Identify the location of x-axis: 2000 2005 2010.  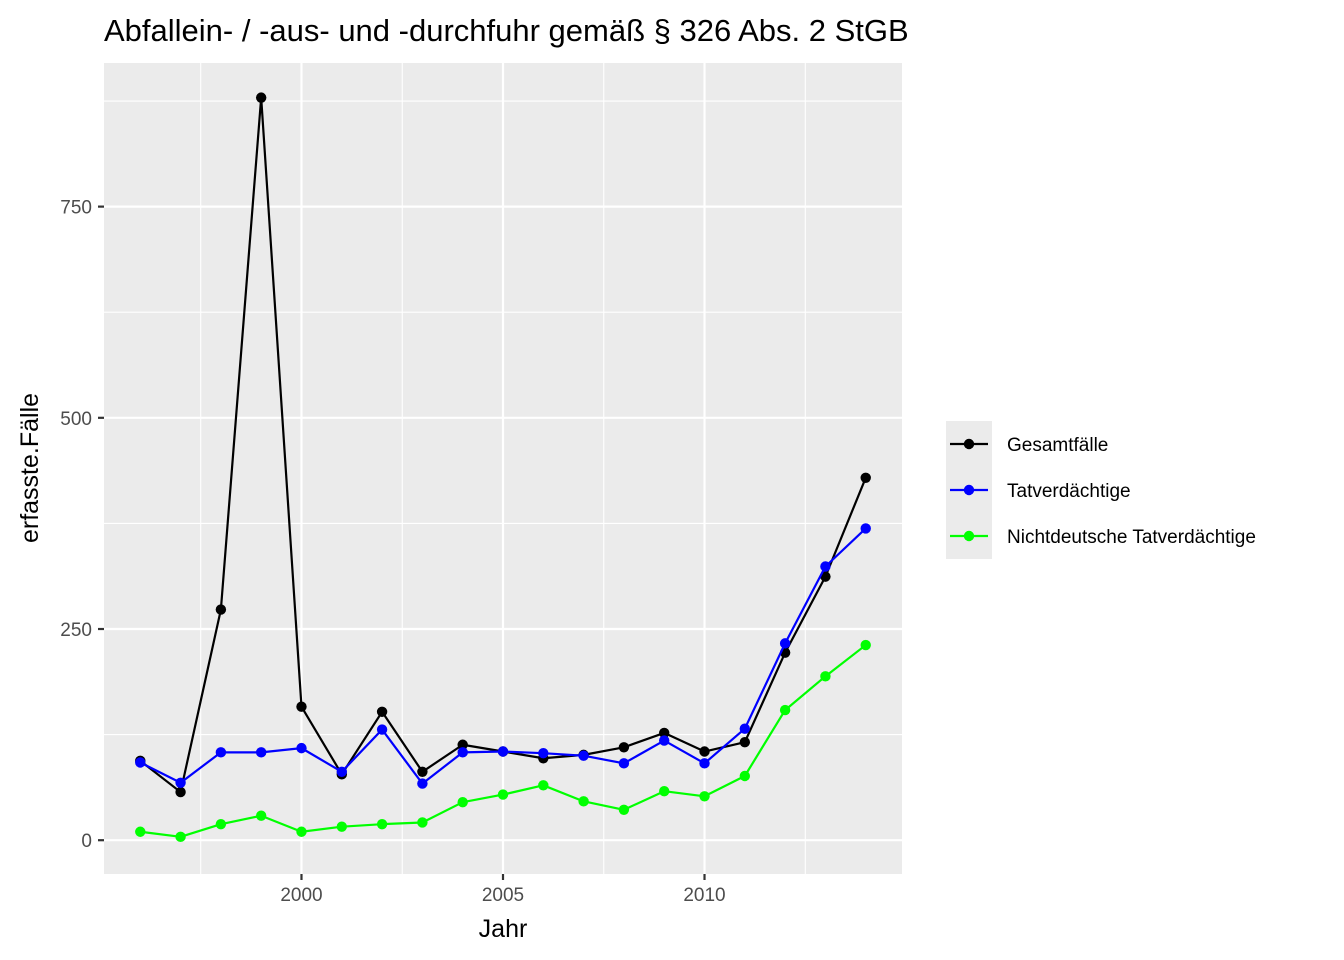
(503, 890).